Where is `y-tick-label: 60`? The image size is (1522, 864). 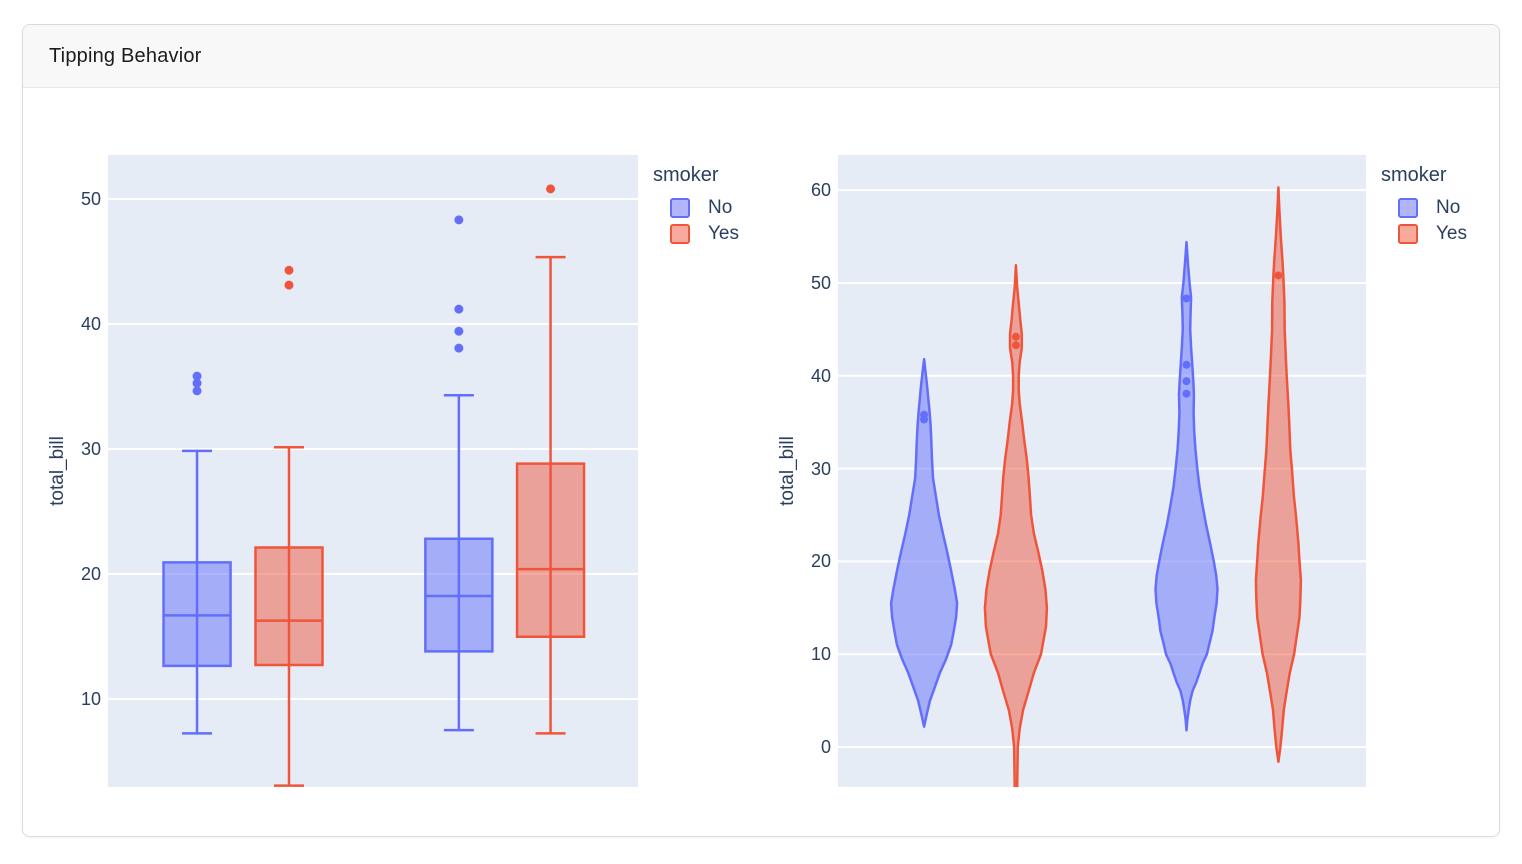
y-tick-label: 60 is located at coordinates (820, 190).